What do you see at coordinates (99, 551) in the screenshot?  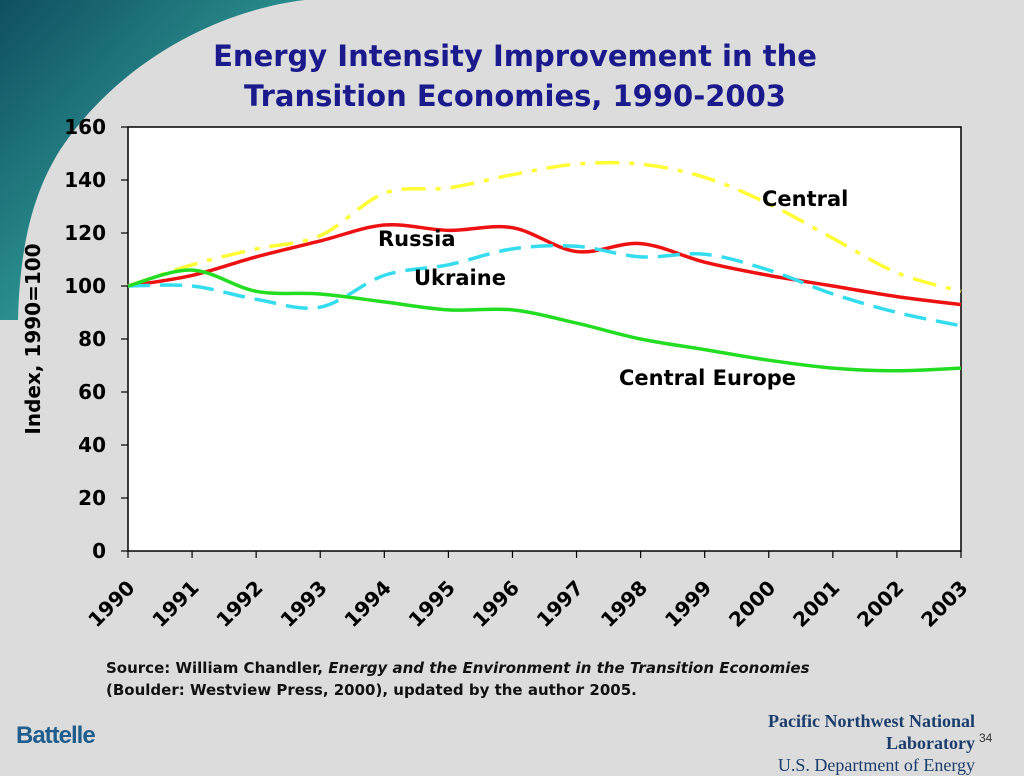 I see `y-tick-label: 0` at bounding box center [99, 551].